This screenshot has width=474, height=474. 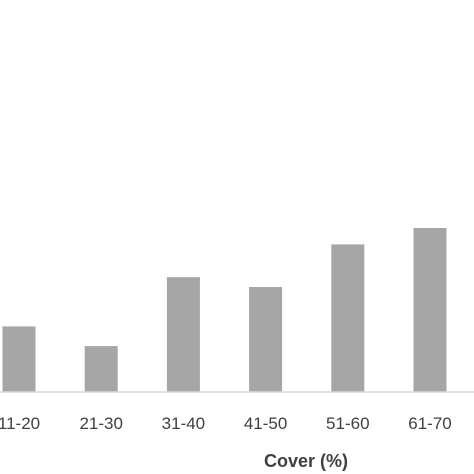 What do you see at coordinates (183, 423) in the screenshot?
I see `x-tick-label: 31-40` at bounding box center [183, 423].